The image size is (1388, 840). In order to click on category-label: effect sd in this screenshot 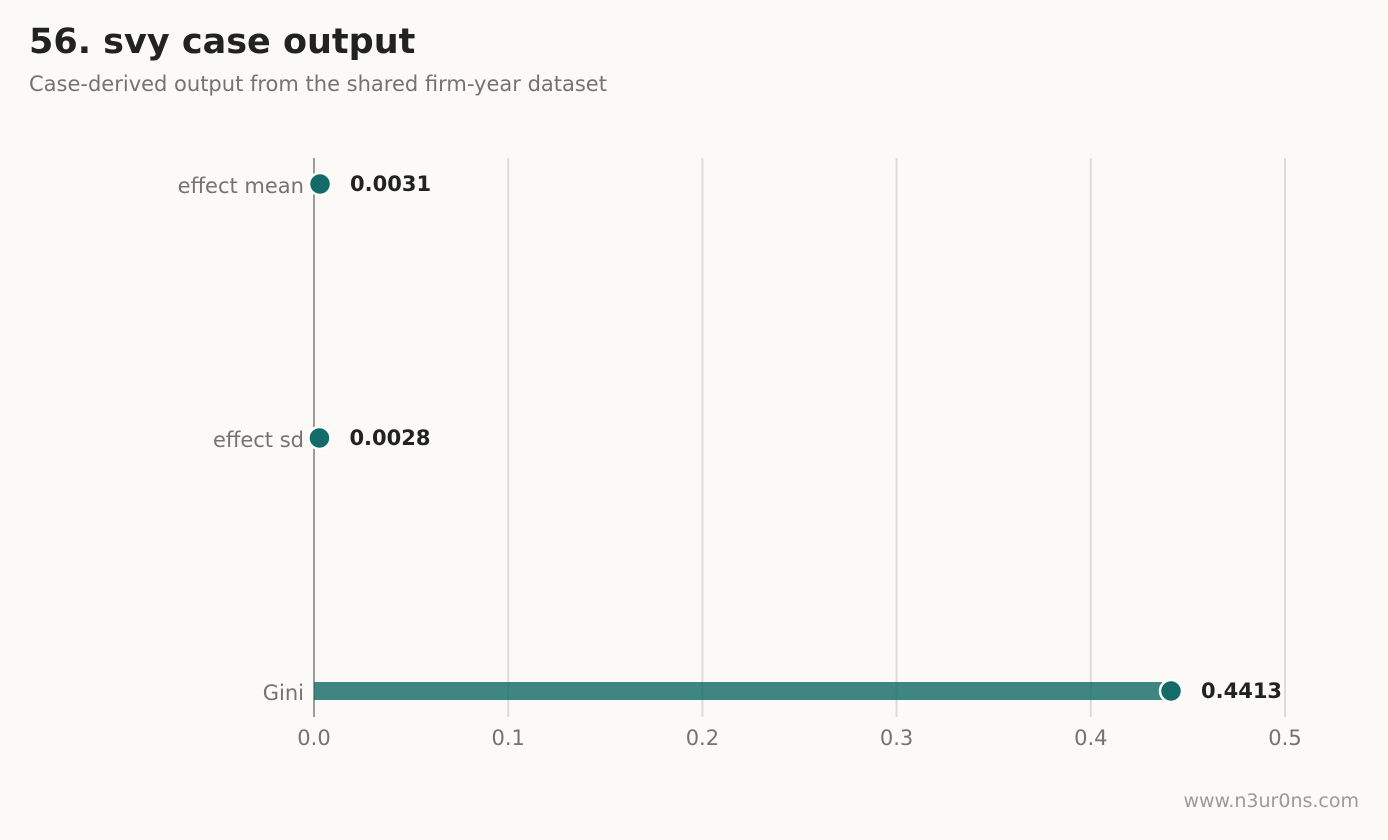, I will do `click(258, 440)`.